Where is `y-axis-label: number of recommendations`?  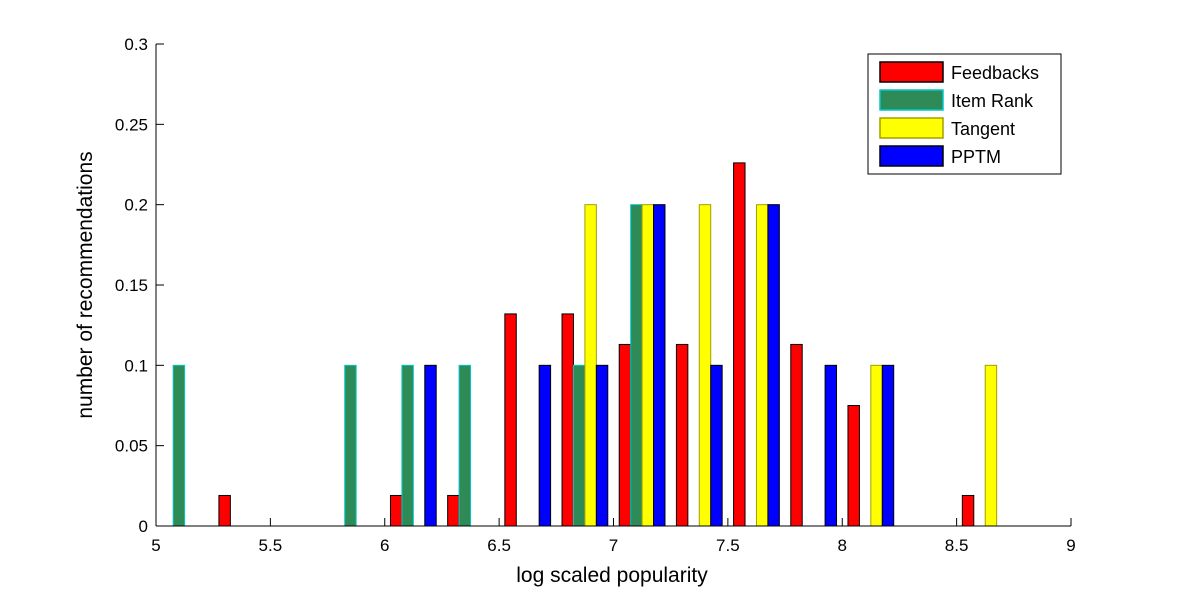 y-axis-label: number of recommendations is located at coordinates (85, 284).